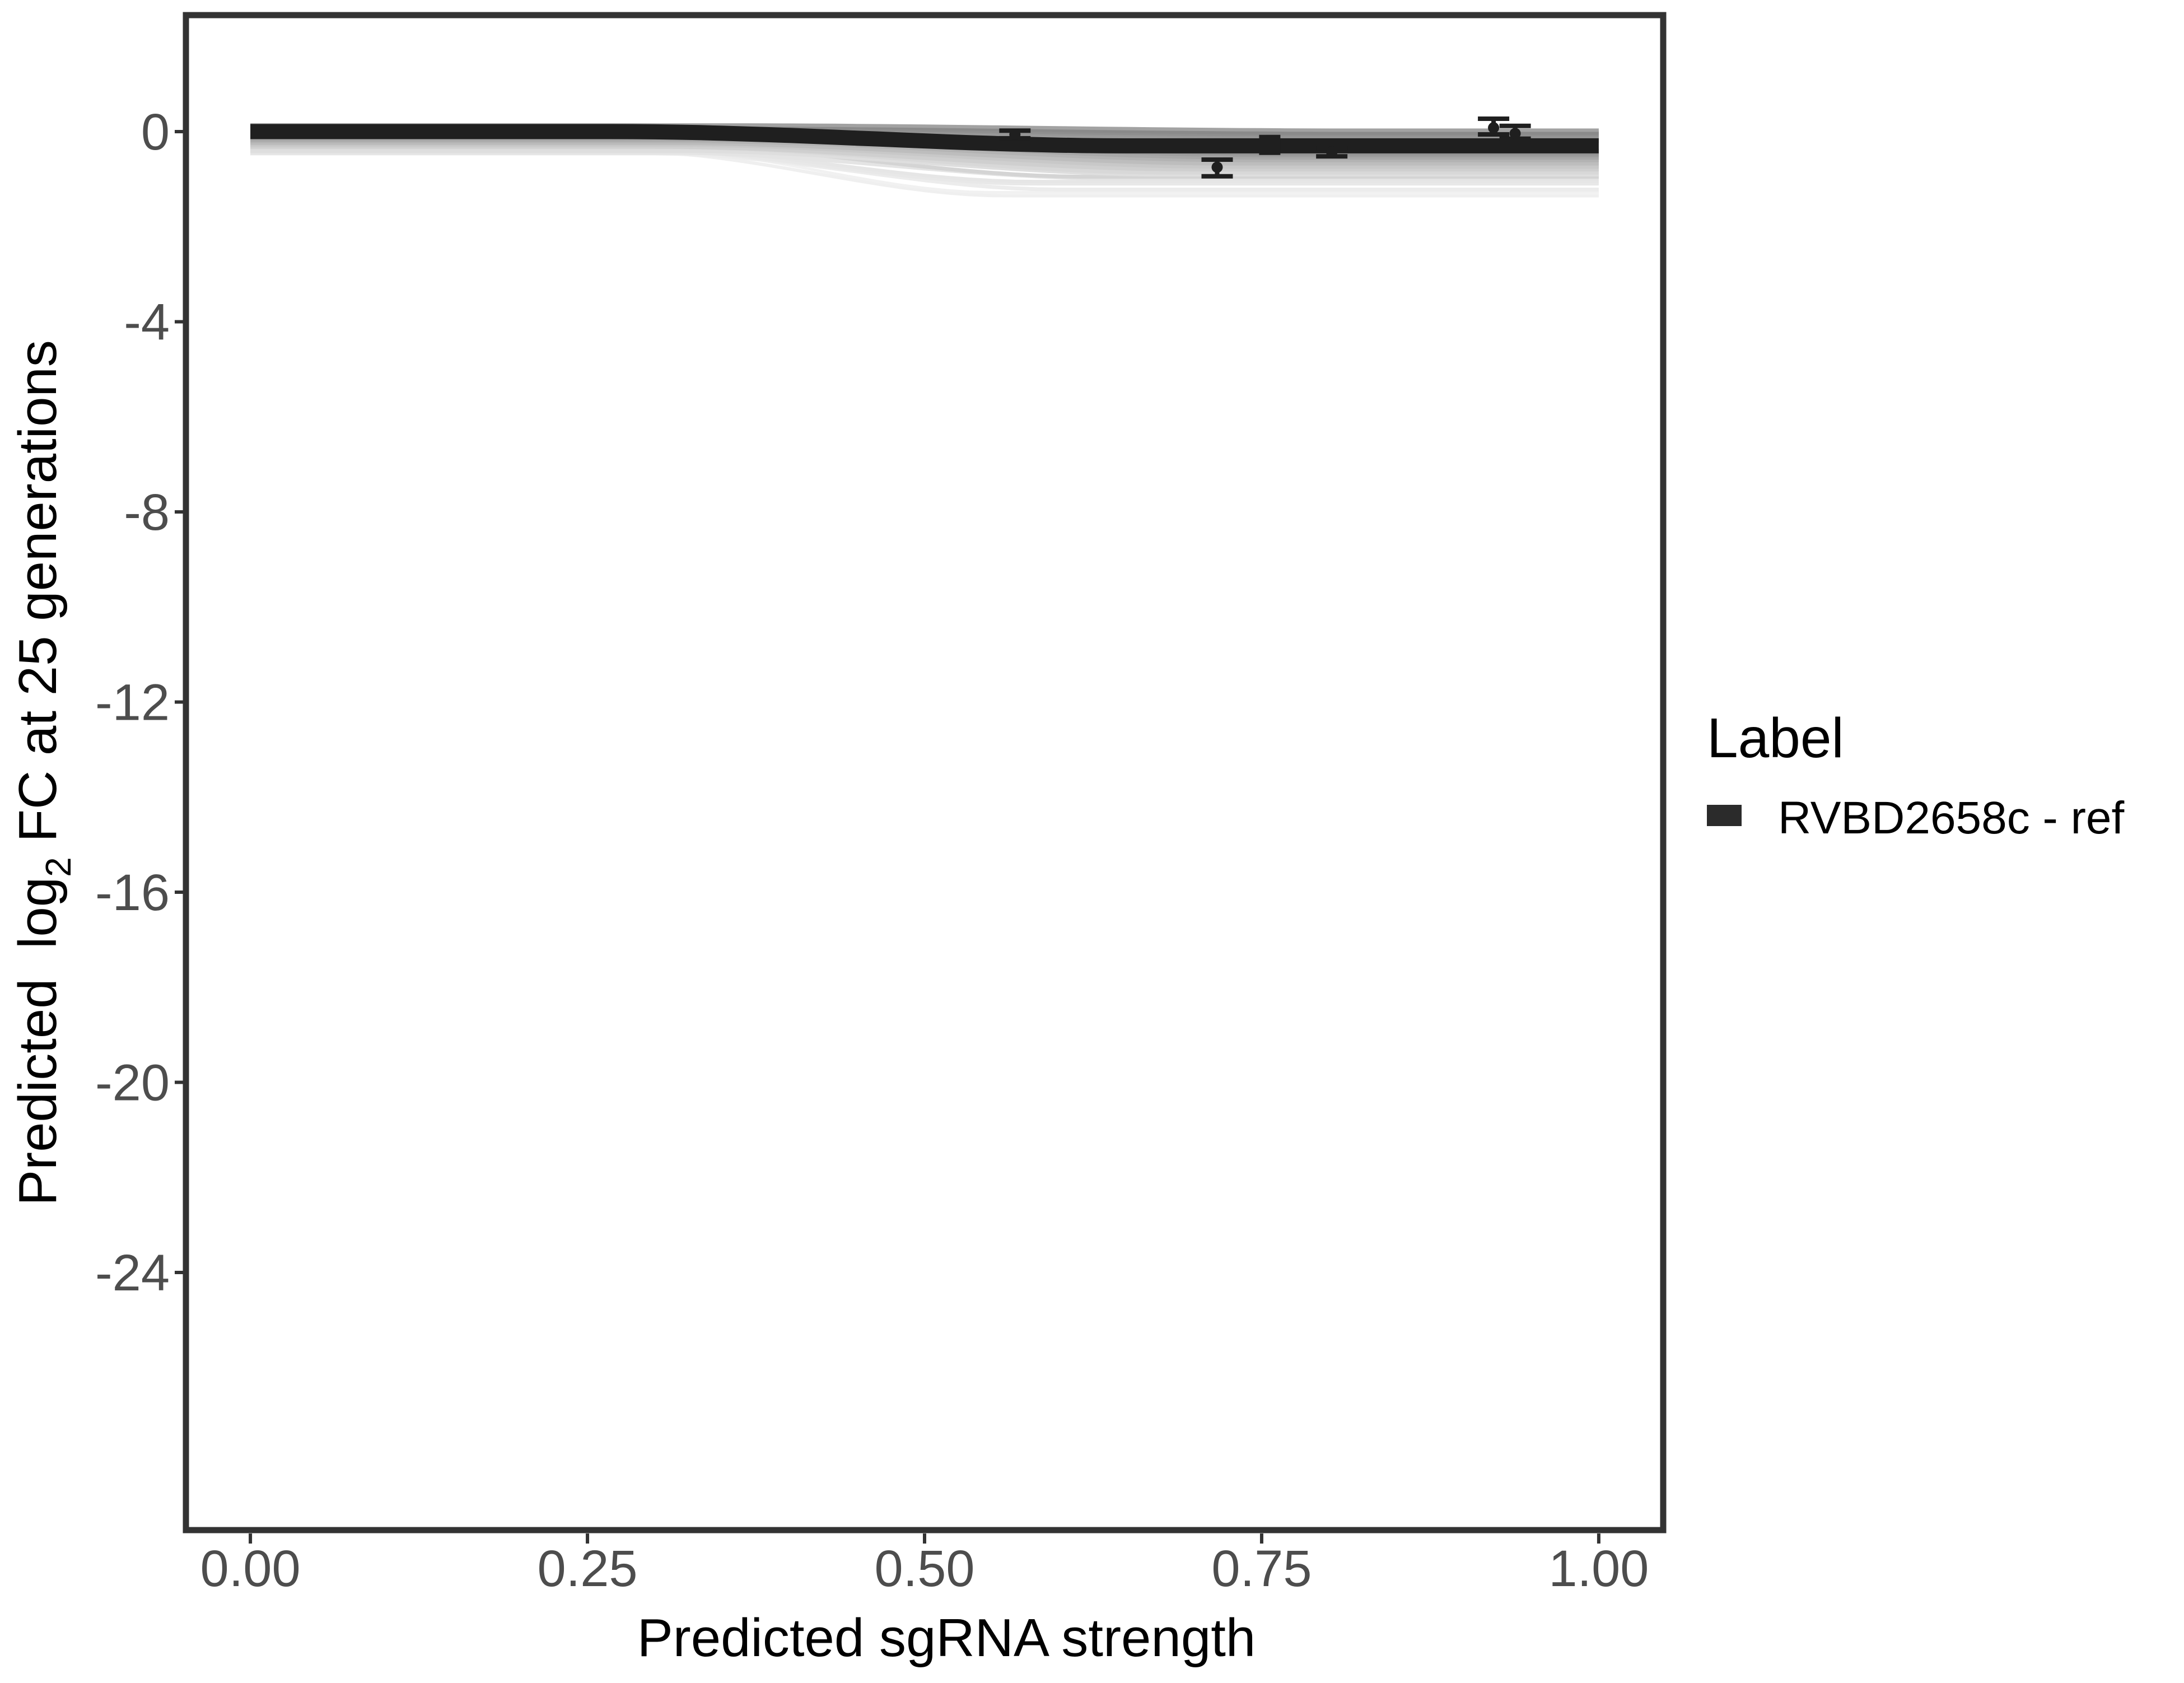 The height and width of the screenshot is (1683, 2184). I want to click on main-fit-line, so click(925, 138).